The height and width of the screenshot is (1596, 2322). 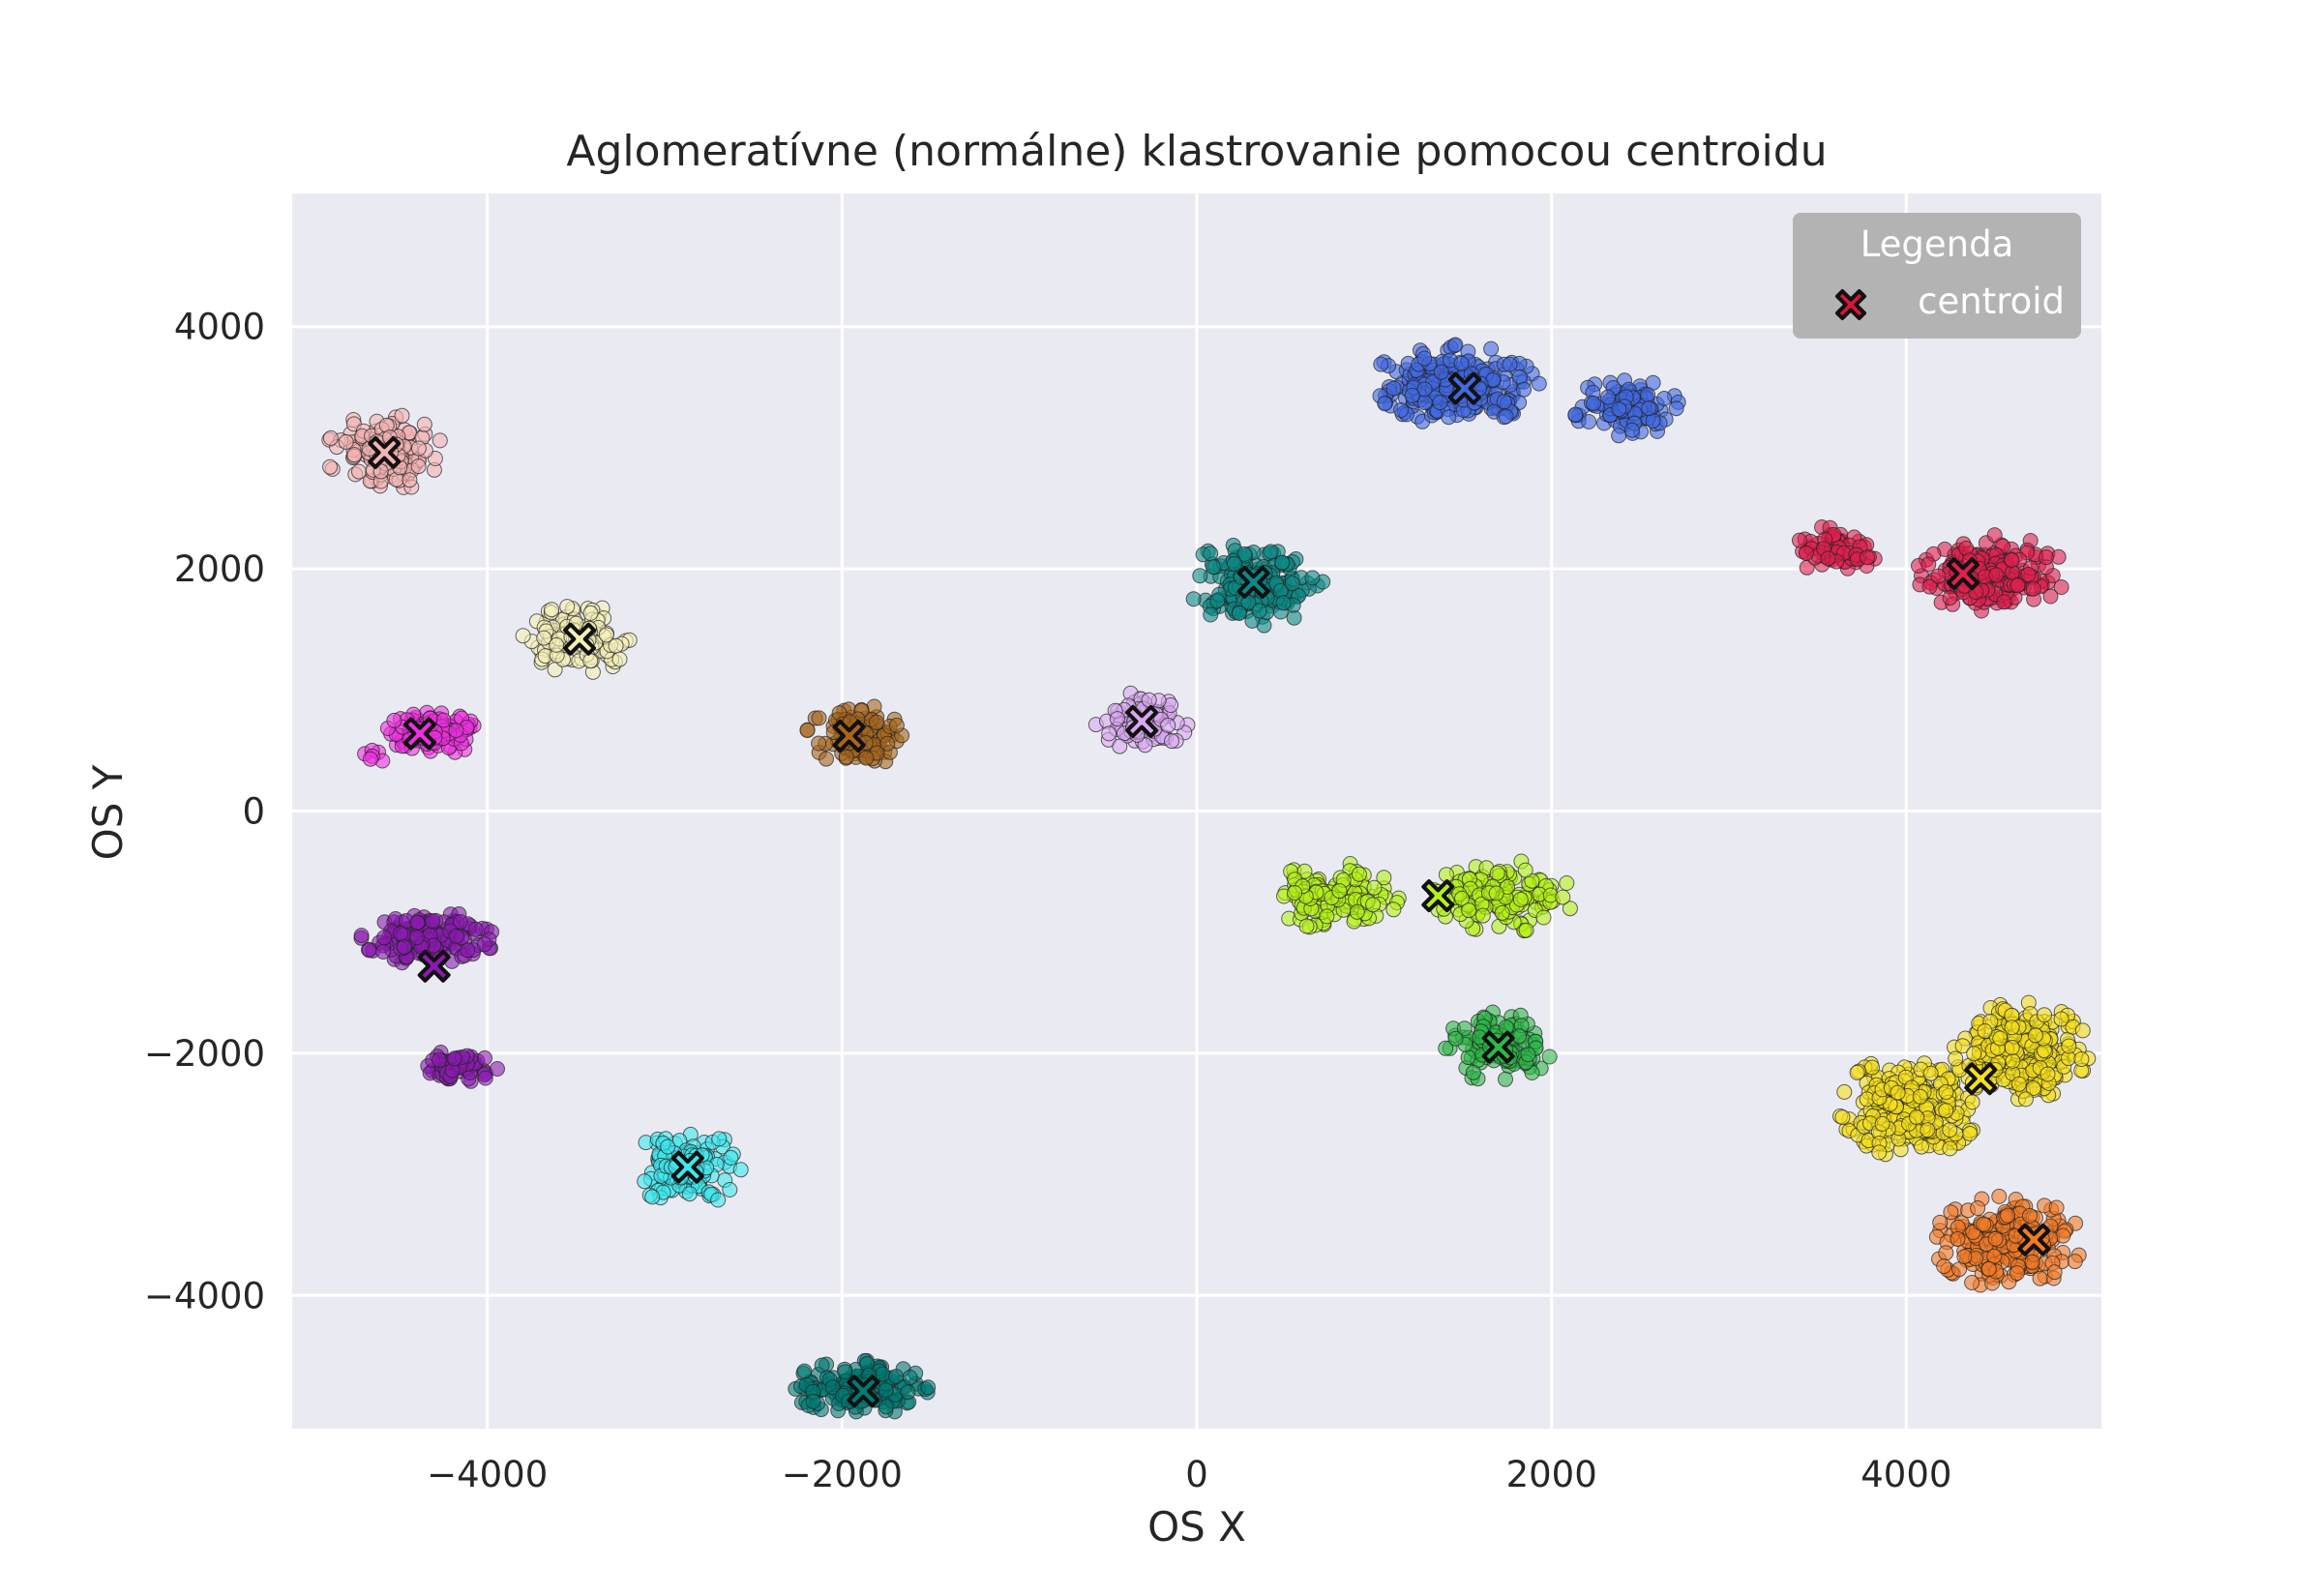 What do you see at coordinates (1196, 1527) in the screenshot?
I see `x-axis-label: OS X` at bounding box center [1196, 1527].